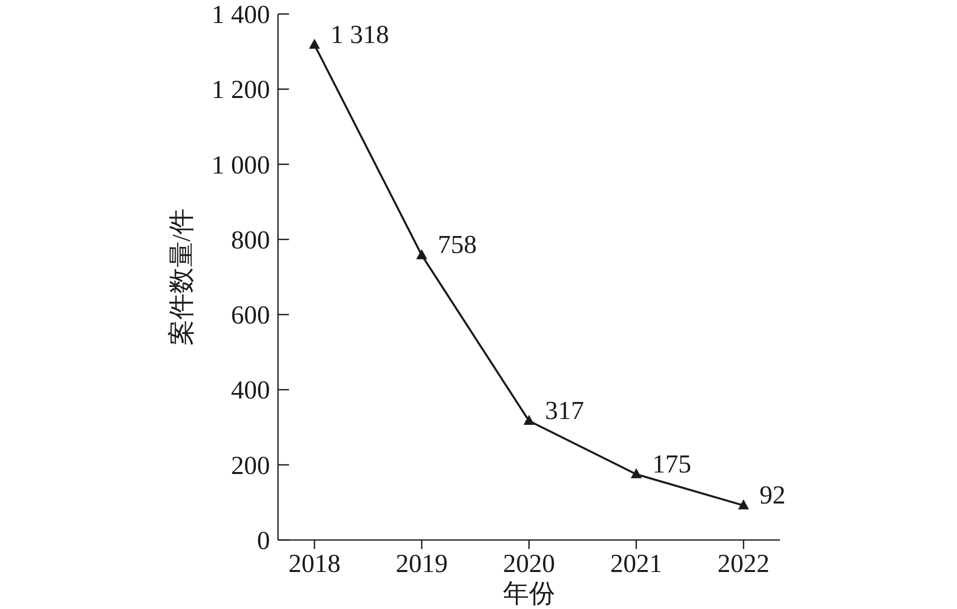  I want to click on y-tick-label: 200, so click(250, 465).